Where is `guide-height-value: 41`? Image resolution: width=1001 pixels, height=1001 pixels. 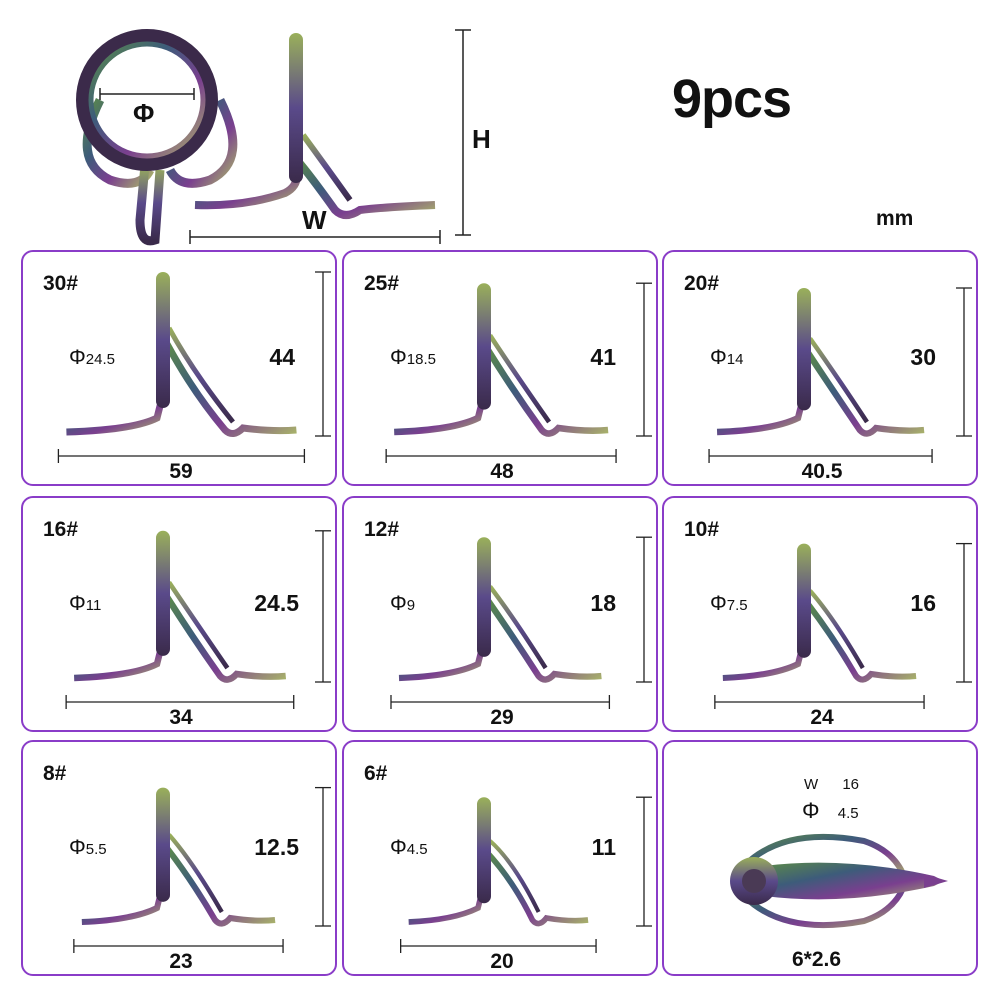 guide-height-value: 41 is located at coordinates (603, 357).